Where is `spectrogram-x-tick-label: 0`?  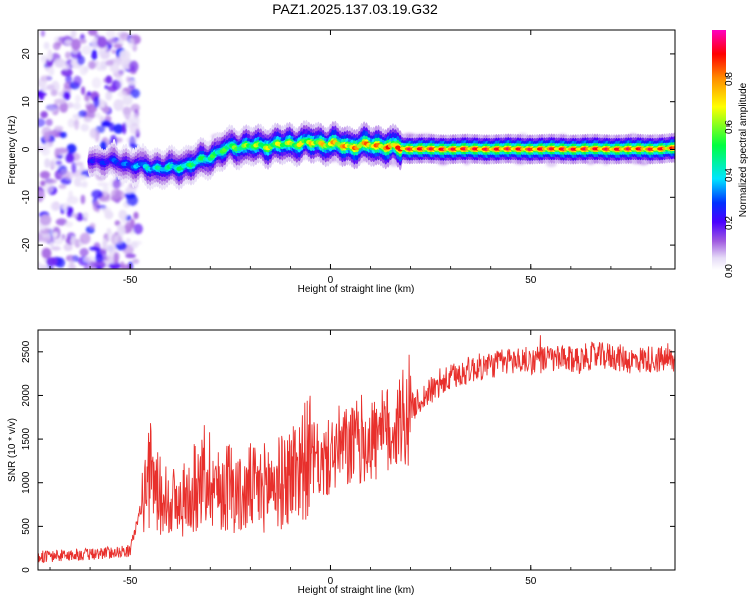 spectrogram-x-tick-label: 0 is located at coordinates (331, 280).